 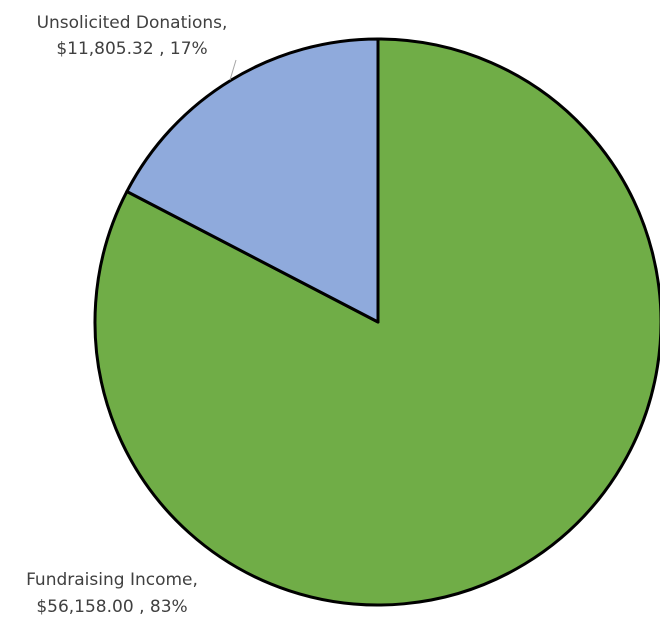 I want to click on data-label-fundraising-income: Fundraising Income, $56,158.00 , 83%, so click(x=112, y=593).